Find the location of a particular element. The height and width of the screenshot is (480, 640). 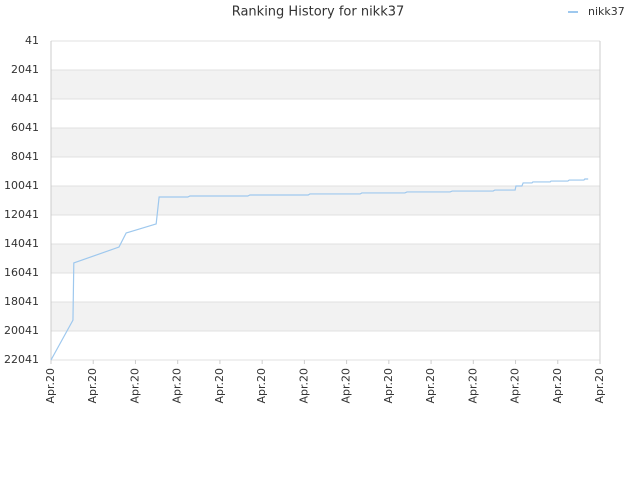

chart-title: Ranking History for nikk37 is located at coordinates (318, 12).